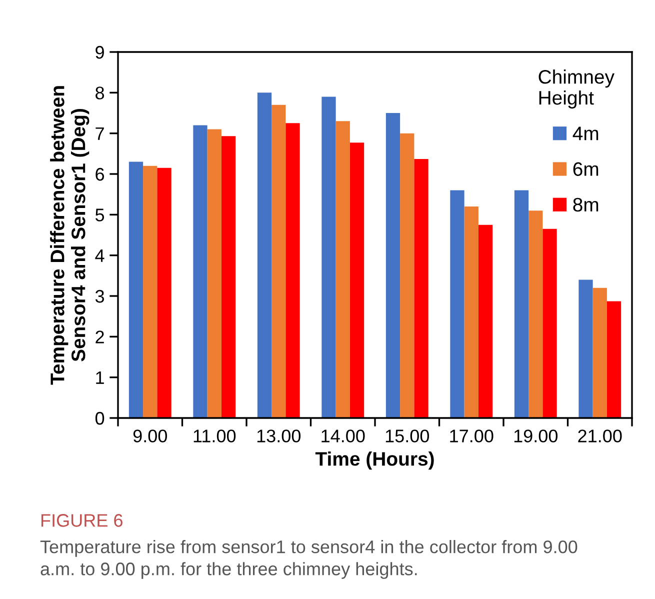 The image size is (655, 599). Describe the element at coordinates (408, 436) in the screenshot. I see `x-tick-label: 15.00` at that location.